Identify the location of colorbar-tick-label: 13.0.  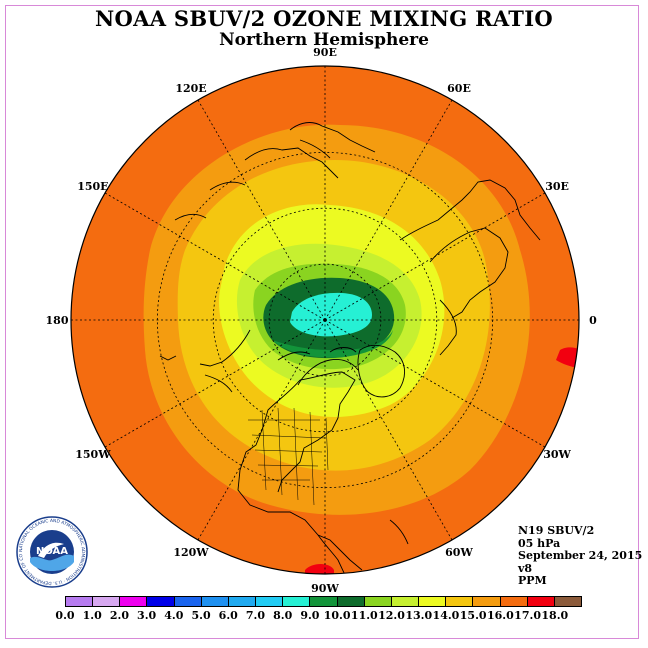
(419, 615).